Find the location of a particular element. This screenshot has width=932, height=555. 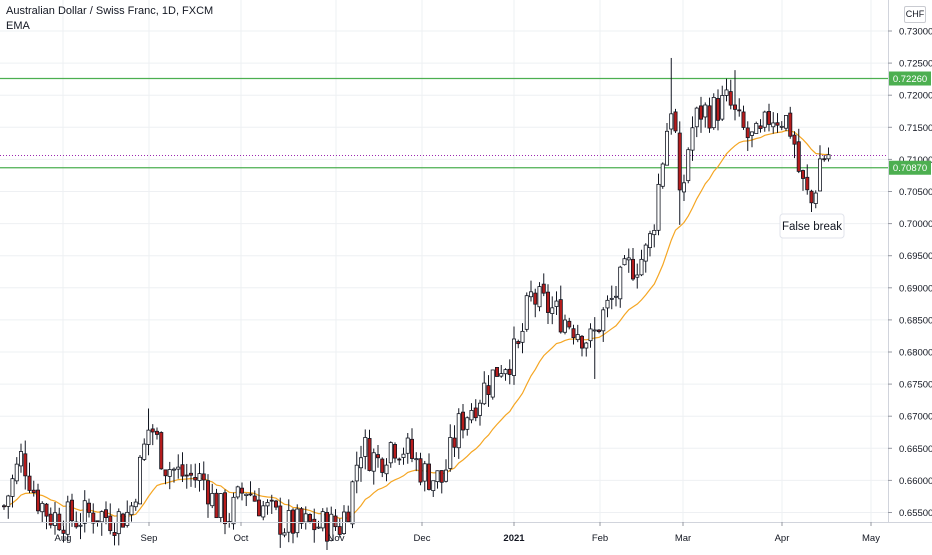

currency-label: CHF is located at coordinates (915, 14).